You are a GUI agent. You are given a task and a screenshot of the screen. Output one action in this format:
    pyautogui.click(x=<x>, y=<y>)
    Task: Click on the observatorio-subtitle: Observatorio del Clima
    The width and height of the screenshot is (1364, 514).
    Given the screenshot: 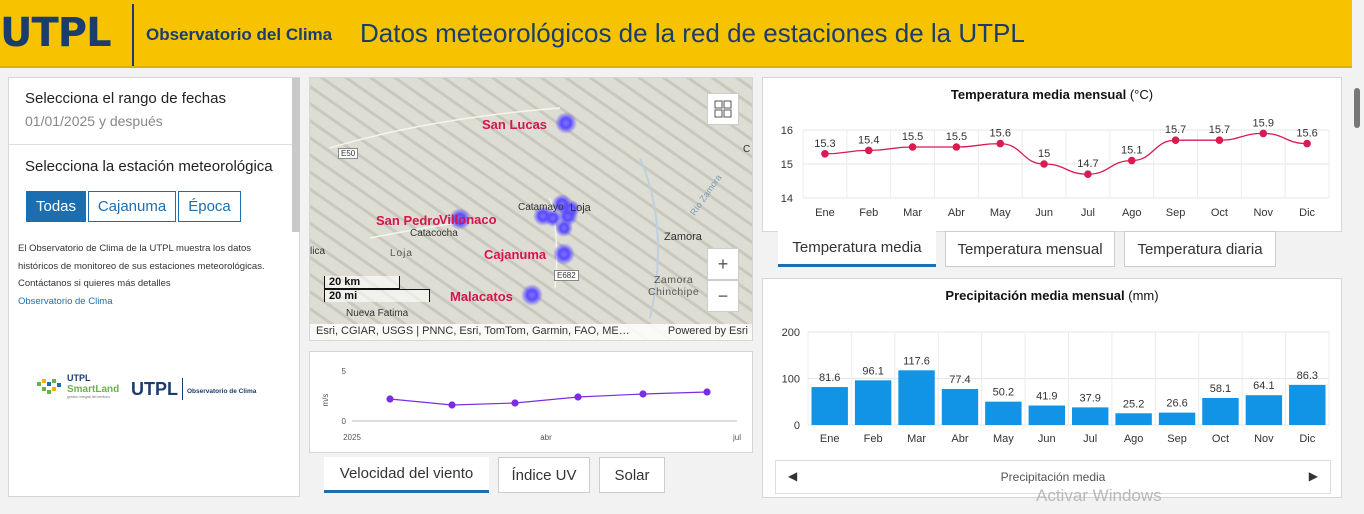 What is the action you would take?
    pyautogui.click(x=239, y=34)
    